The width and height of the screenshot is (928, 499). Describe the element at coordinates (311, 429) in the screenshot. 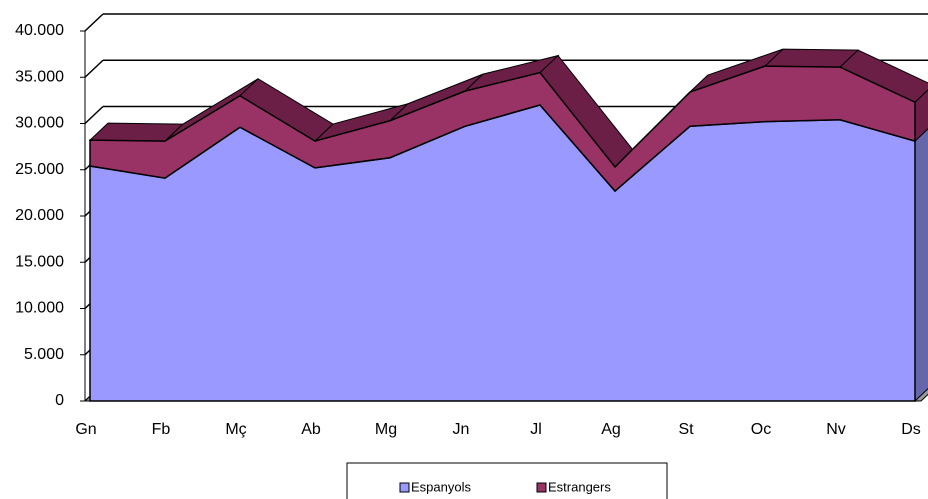

I see `x-tick-label: Ab` at that location.